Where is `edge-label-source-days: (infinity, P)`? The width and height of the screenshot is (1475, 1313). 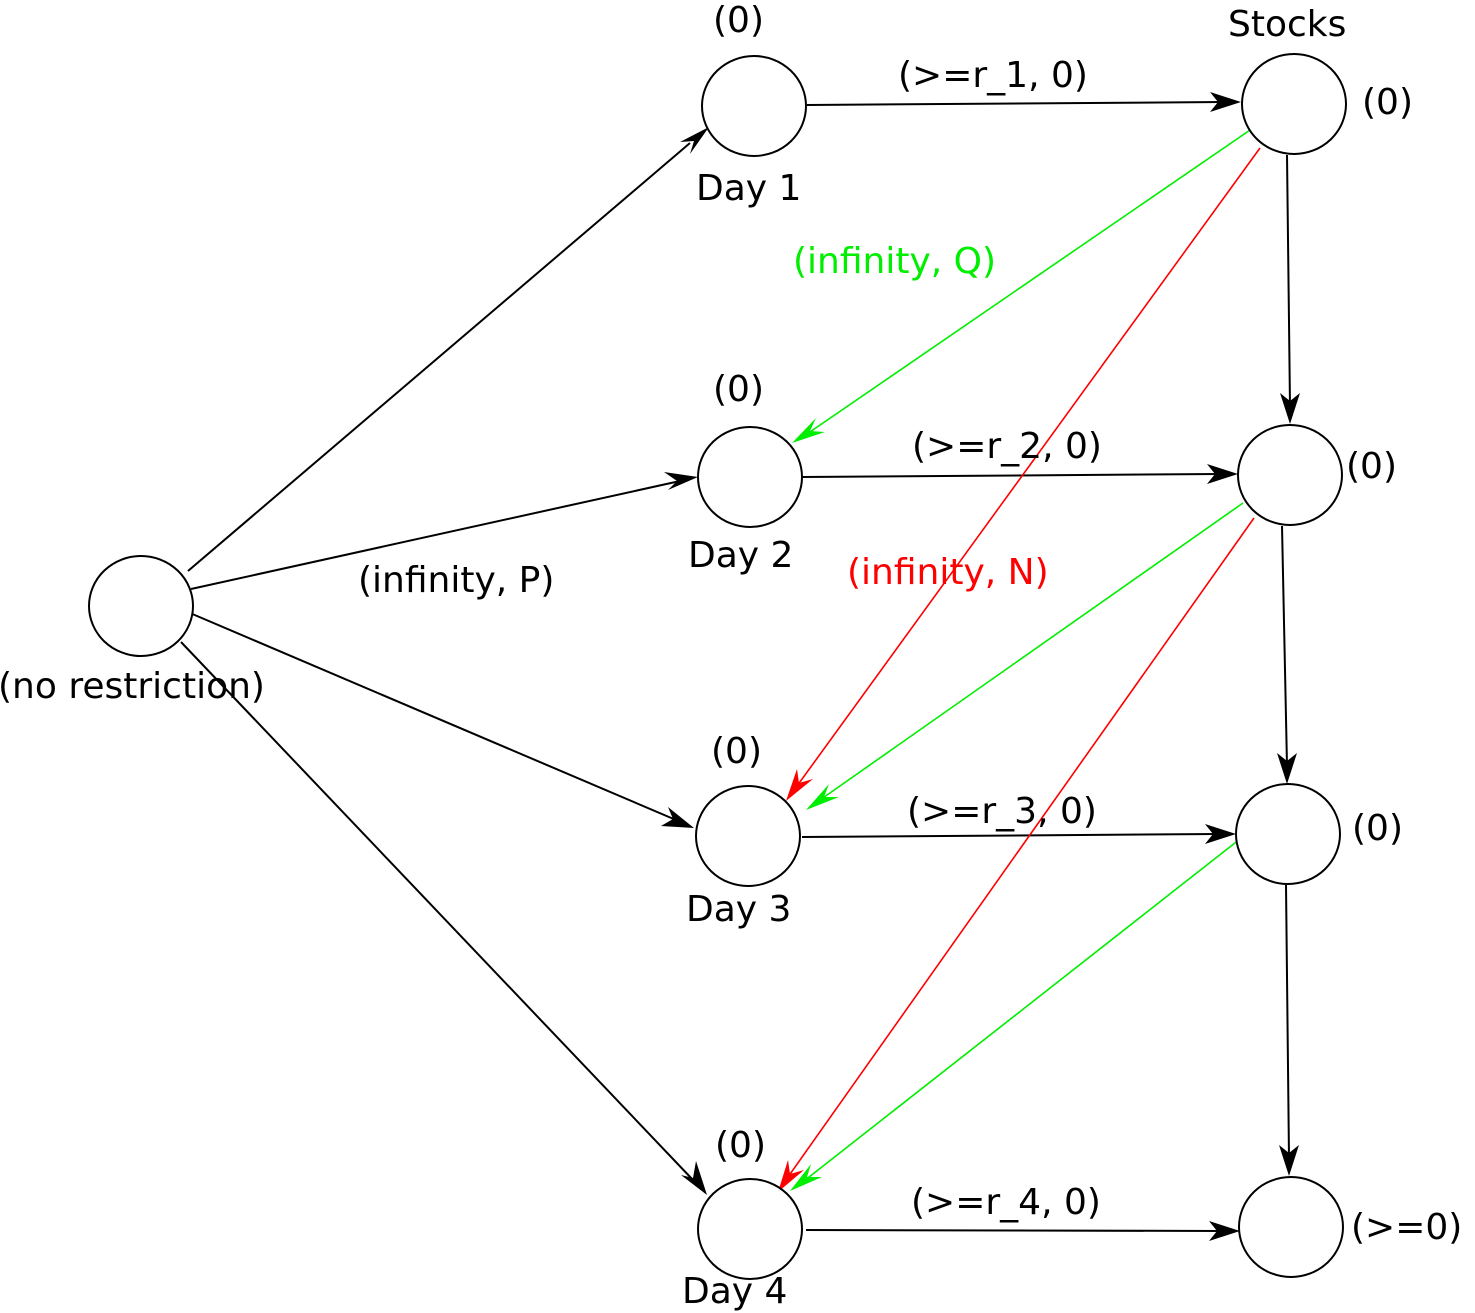 edge-label-source-days: (infinity, P) is located at coordinates (456, 580).